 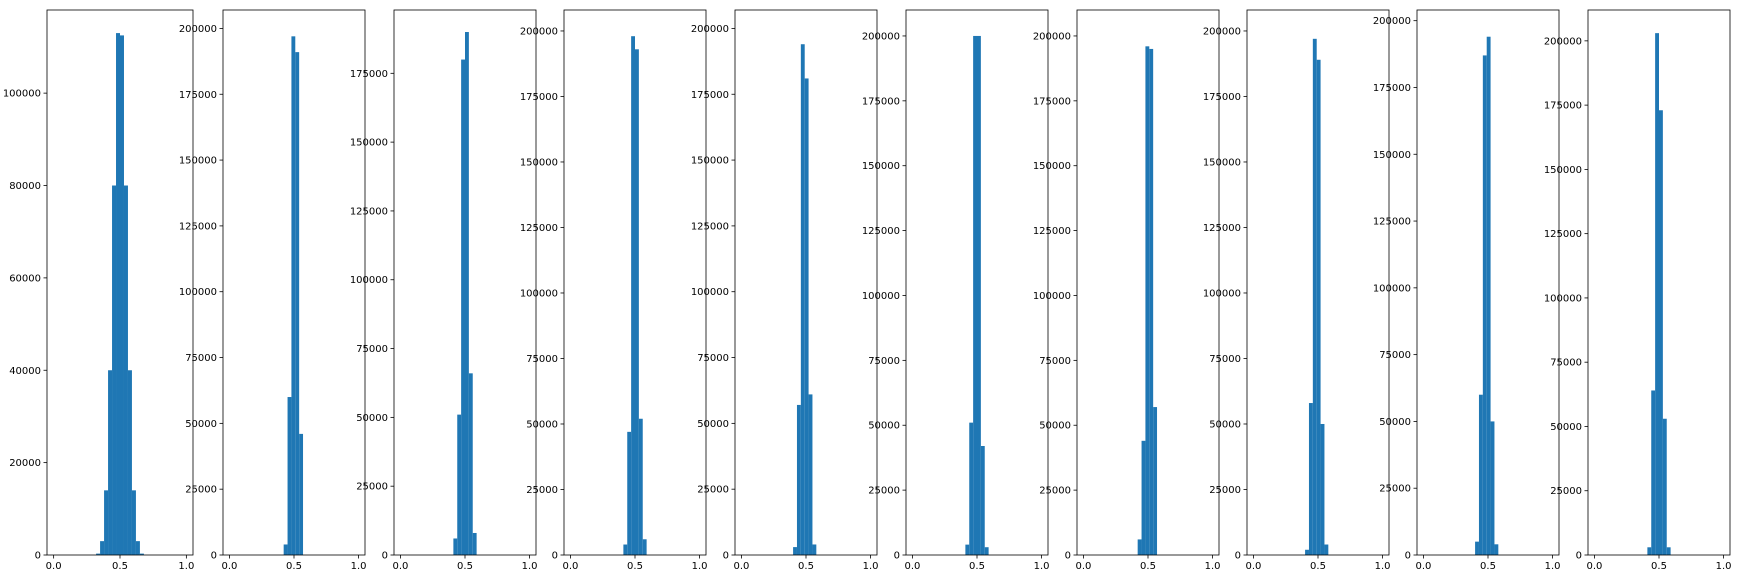 I want to click on histogram-panel-1: 0.0 0.5 1.0 0 20000 40000 60000 80000 100000, so click(x=98, y=290).